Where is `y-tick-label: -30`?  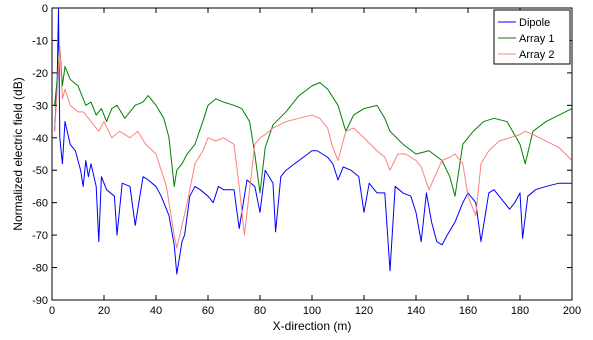 y-tick-label: -30 is located at coordinates (40, 106).